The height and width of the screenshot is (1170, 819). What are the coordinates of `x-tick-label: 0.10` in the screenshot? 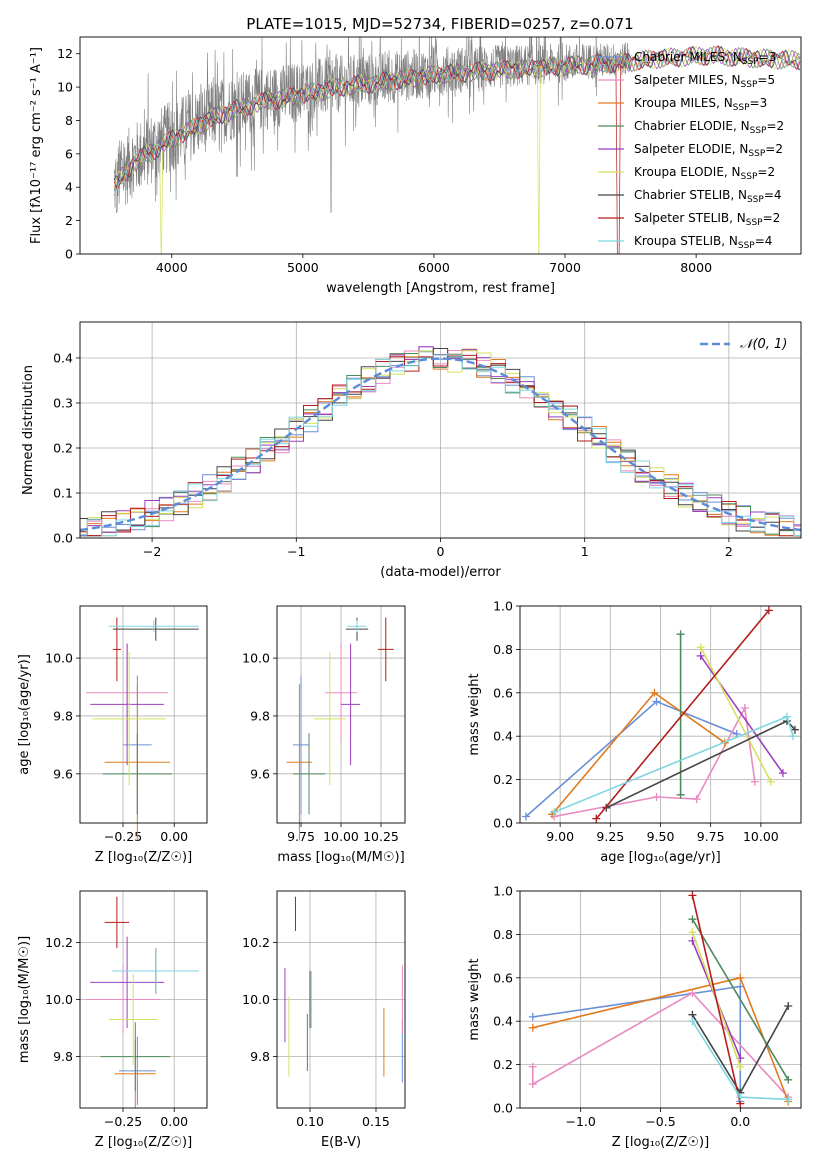 It's located at (310, 1121).